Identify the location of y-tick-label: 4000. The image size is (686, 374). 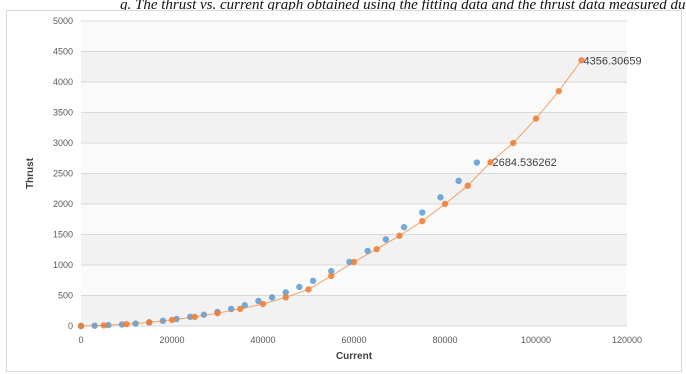
(63, 82).